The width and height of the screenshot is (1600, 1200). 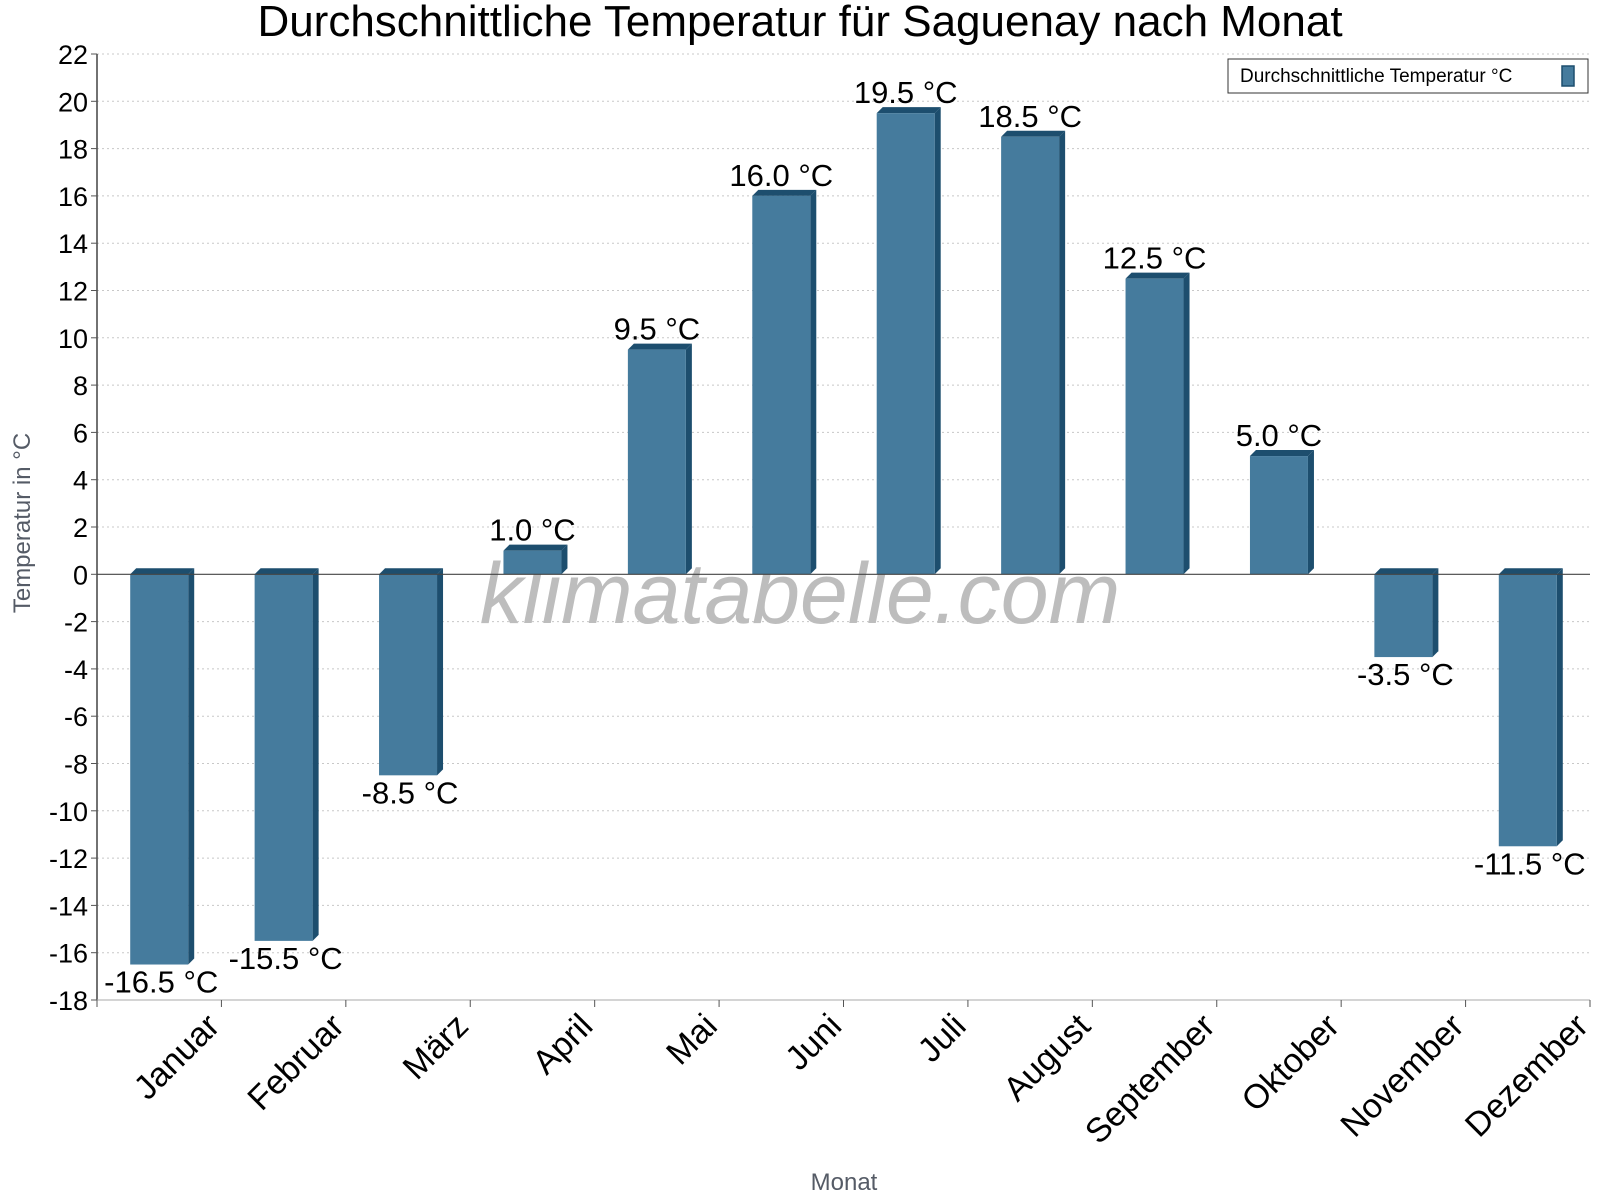 What do you see at coordinates (1047, 1057) in the screenshot?
I see `x-tick-label: August` at bounding box center [1047, 1057].